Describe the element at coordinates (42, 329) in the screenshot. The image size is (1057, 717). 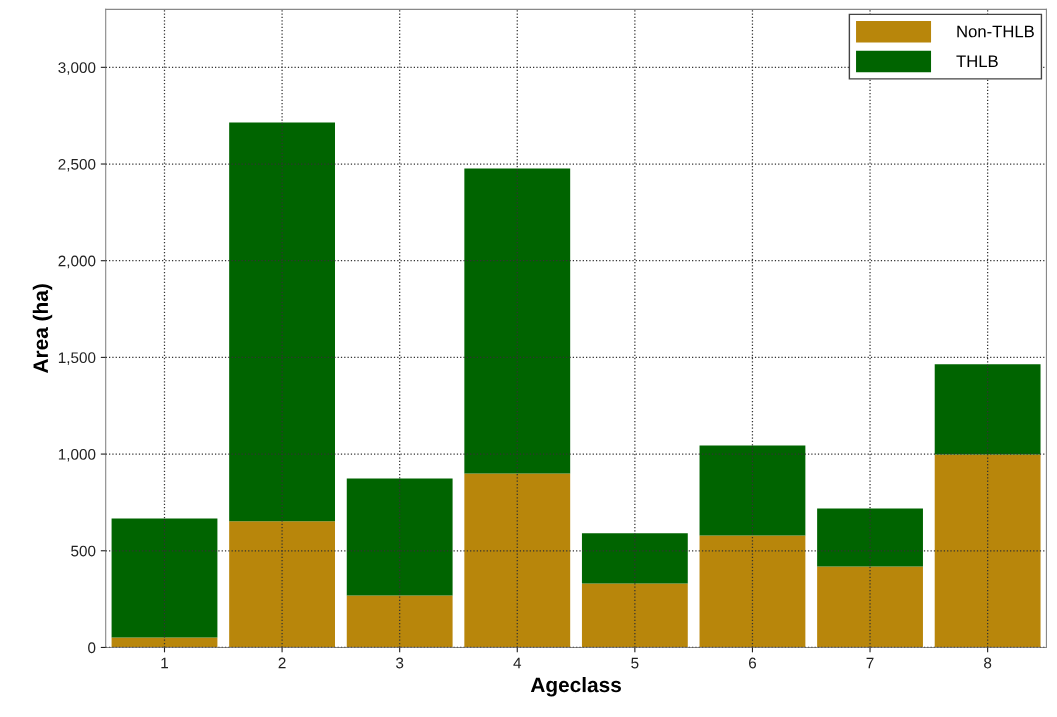
I see `y-axis-title: Area (ha)` at that location.